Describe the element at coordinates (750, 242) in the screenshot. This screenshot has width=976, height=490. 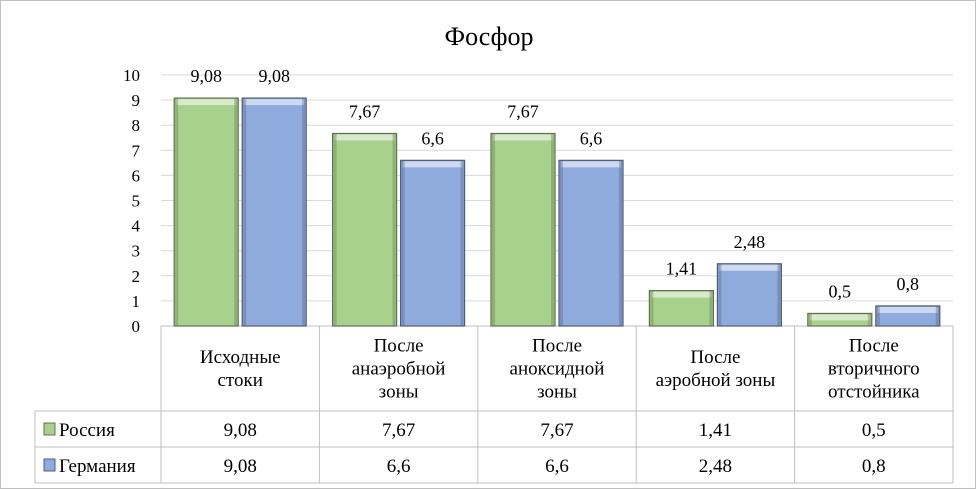
I see `data-label: 2,48` at that location.